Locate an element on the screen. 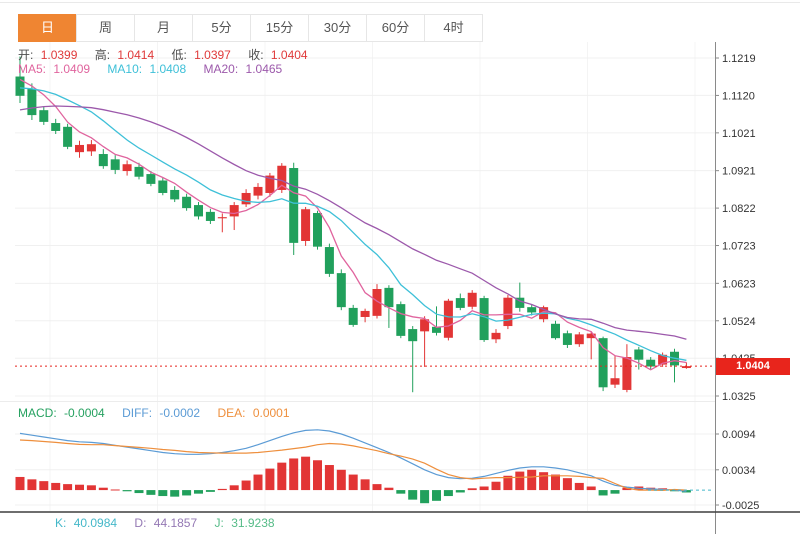 This screenshot has width=800, height=534. high-label: 高: is located at coordinates (102, 55).